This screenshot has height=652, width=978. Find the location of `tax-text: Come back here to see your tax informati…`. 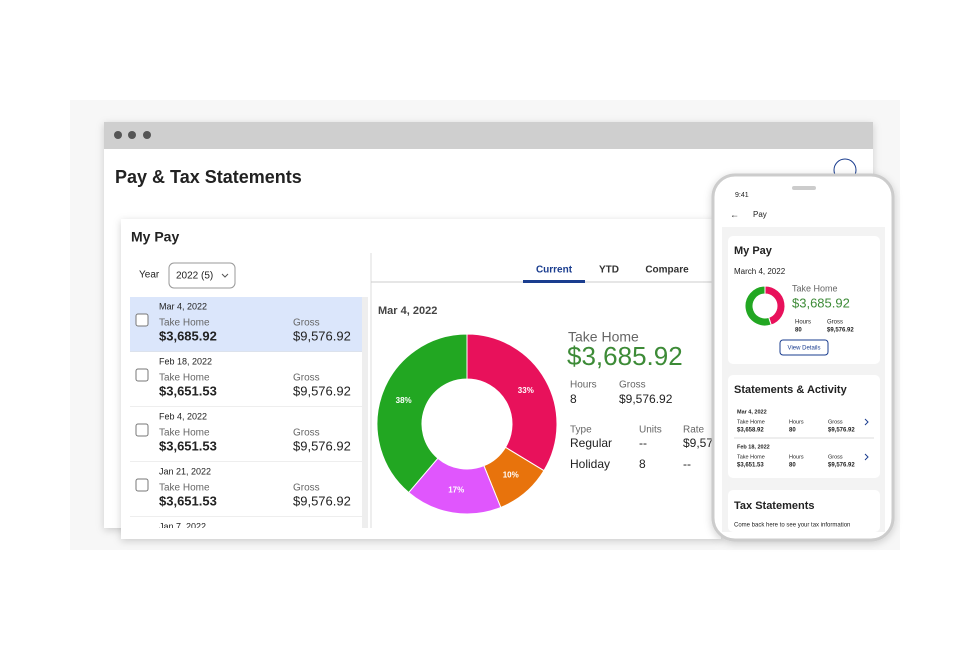

tax-text: Come back here to see your tax informati… is located at coordinates (792, 526).